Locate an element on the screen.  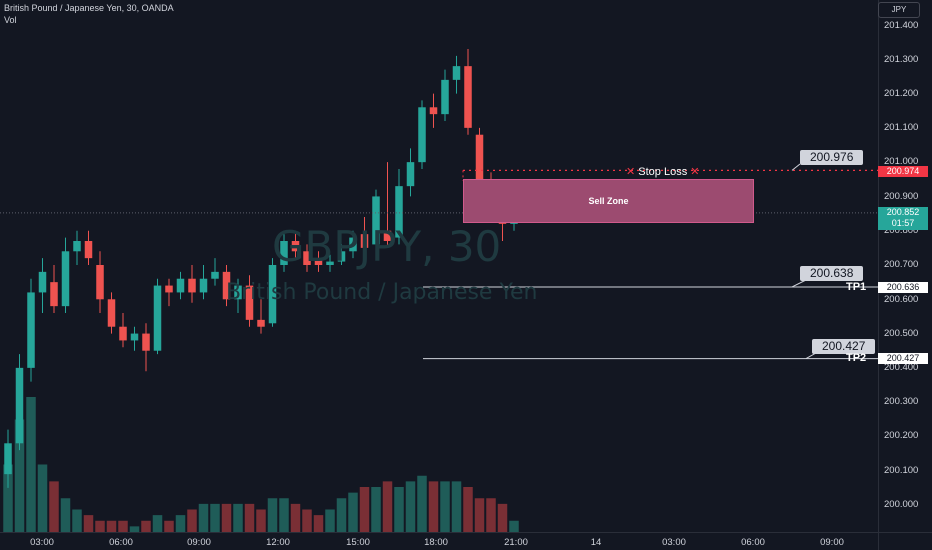
symbol-watermark: GBPJPY, 30 is located at coordinates (387, 246).